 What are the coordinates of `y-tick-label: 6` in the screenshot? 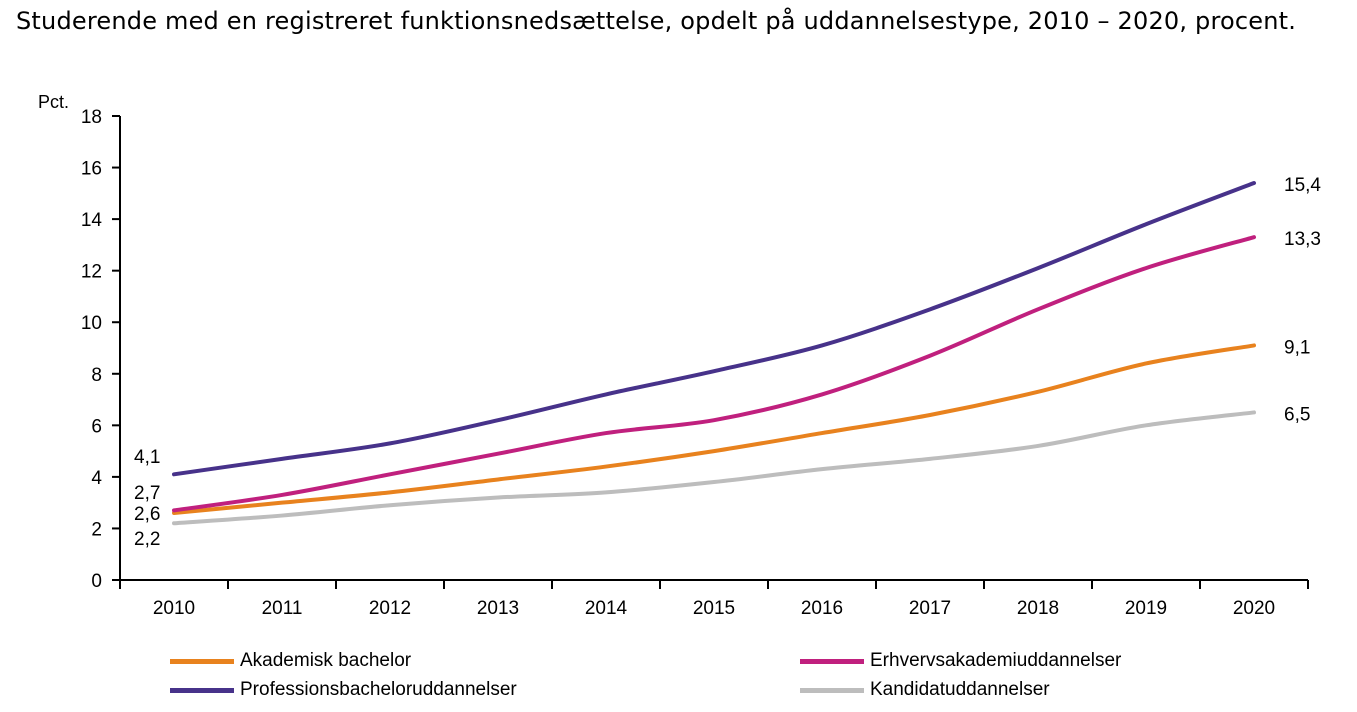 It's located at (96, 426).